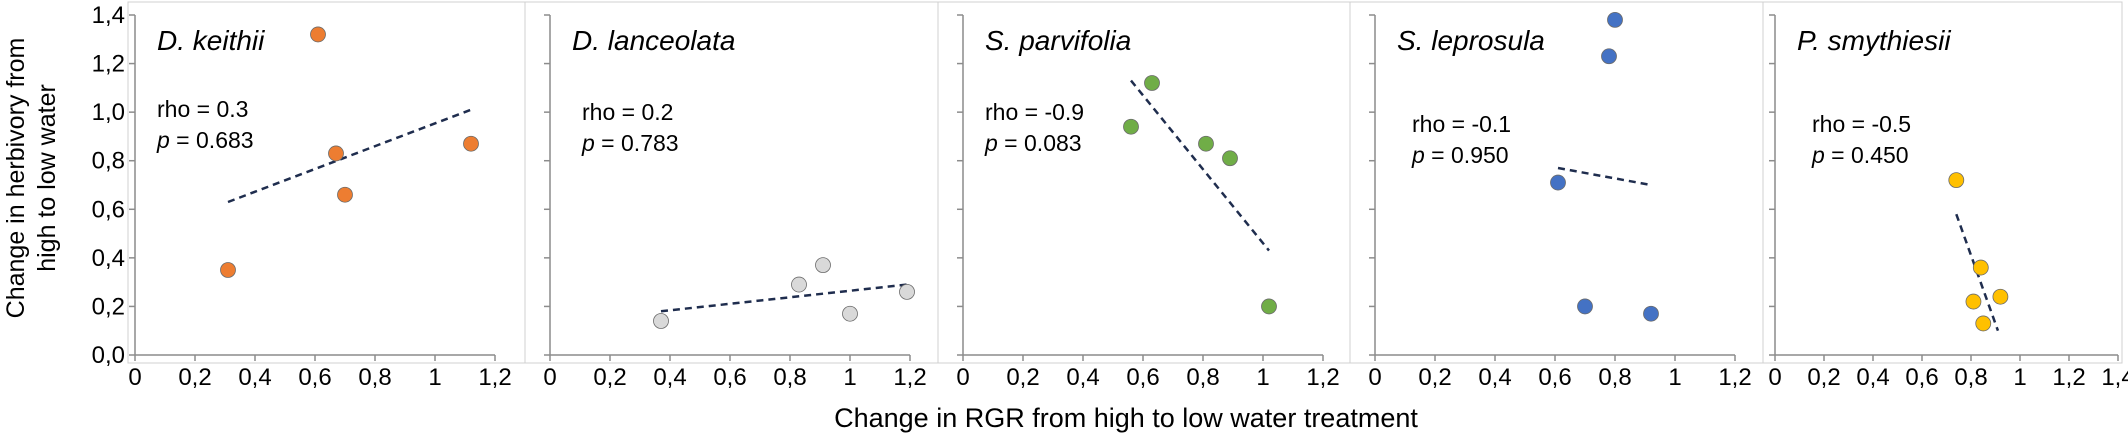 The width and height of the screenshot is (2128, 439). Describe the element at coordinates (205, 140) in the screenshot. I see `p-value-label: p = 0.683` at that location.